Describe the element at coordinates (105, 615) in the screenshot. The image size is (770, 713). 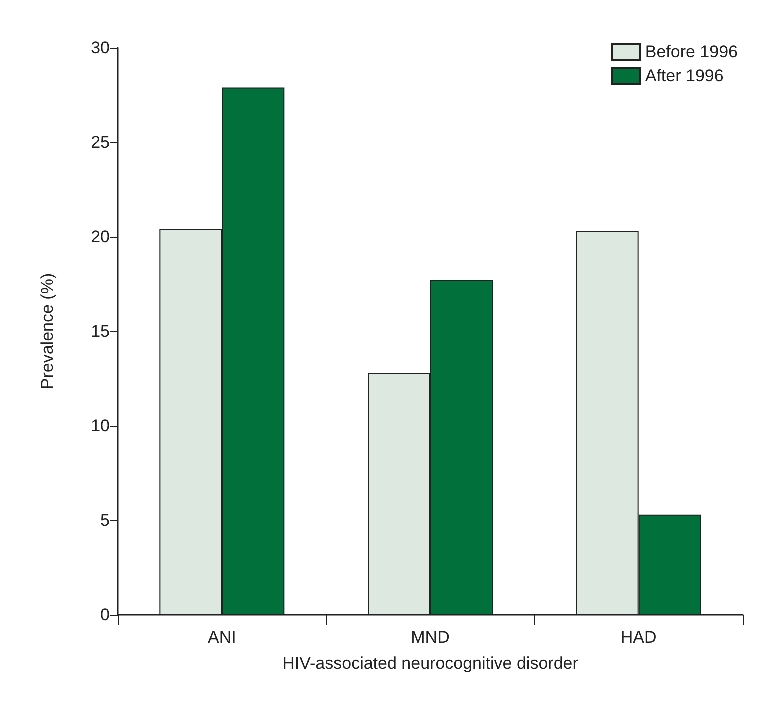
I see `y-tick-label: 0` at that location.